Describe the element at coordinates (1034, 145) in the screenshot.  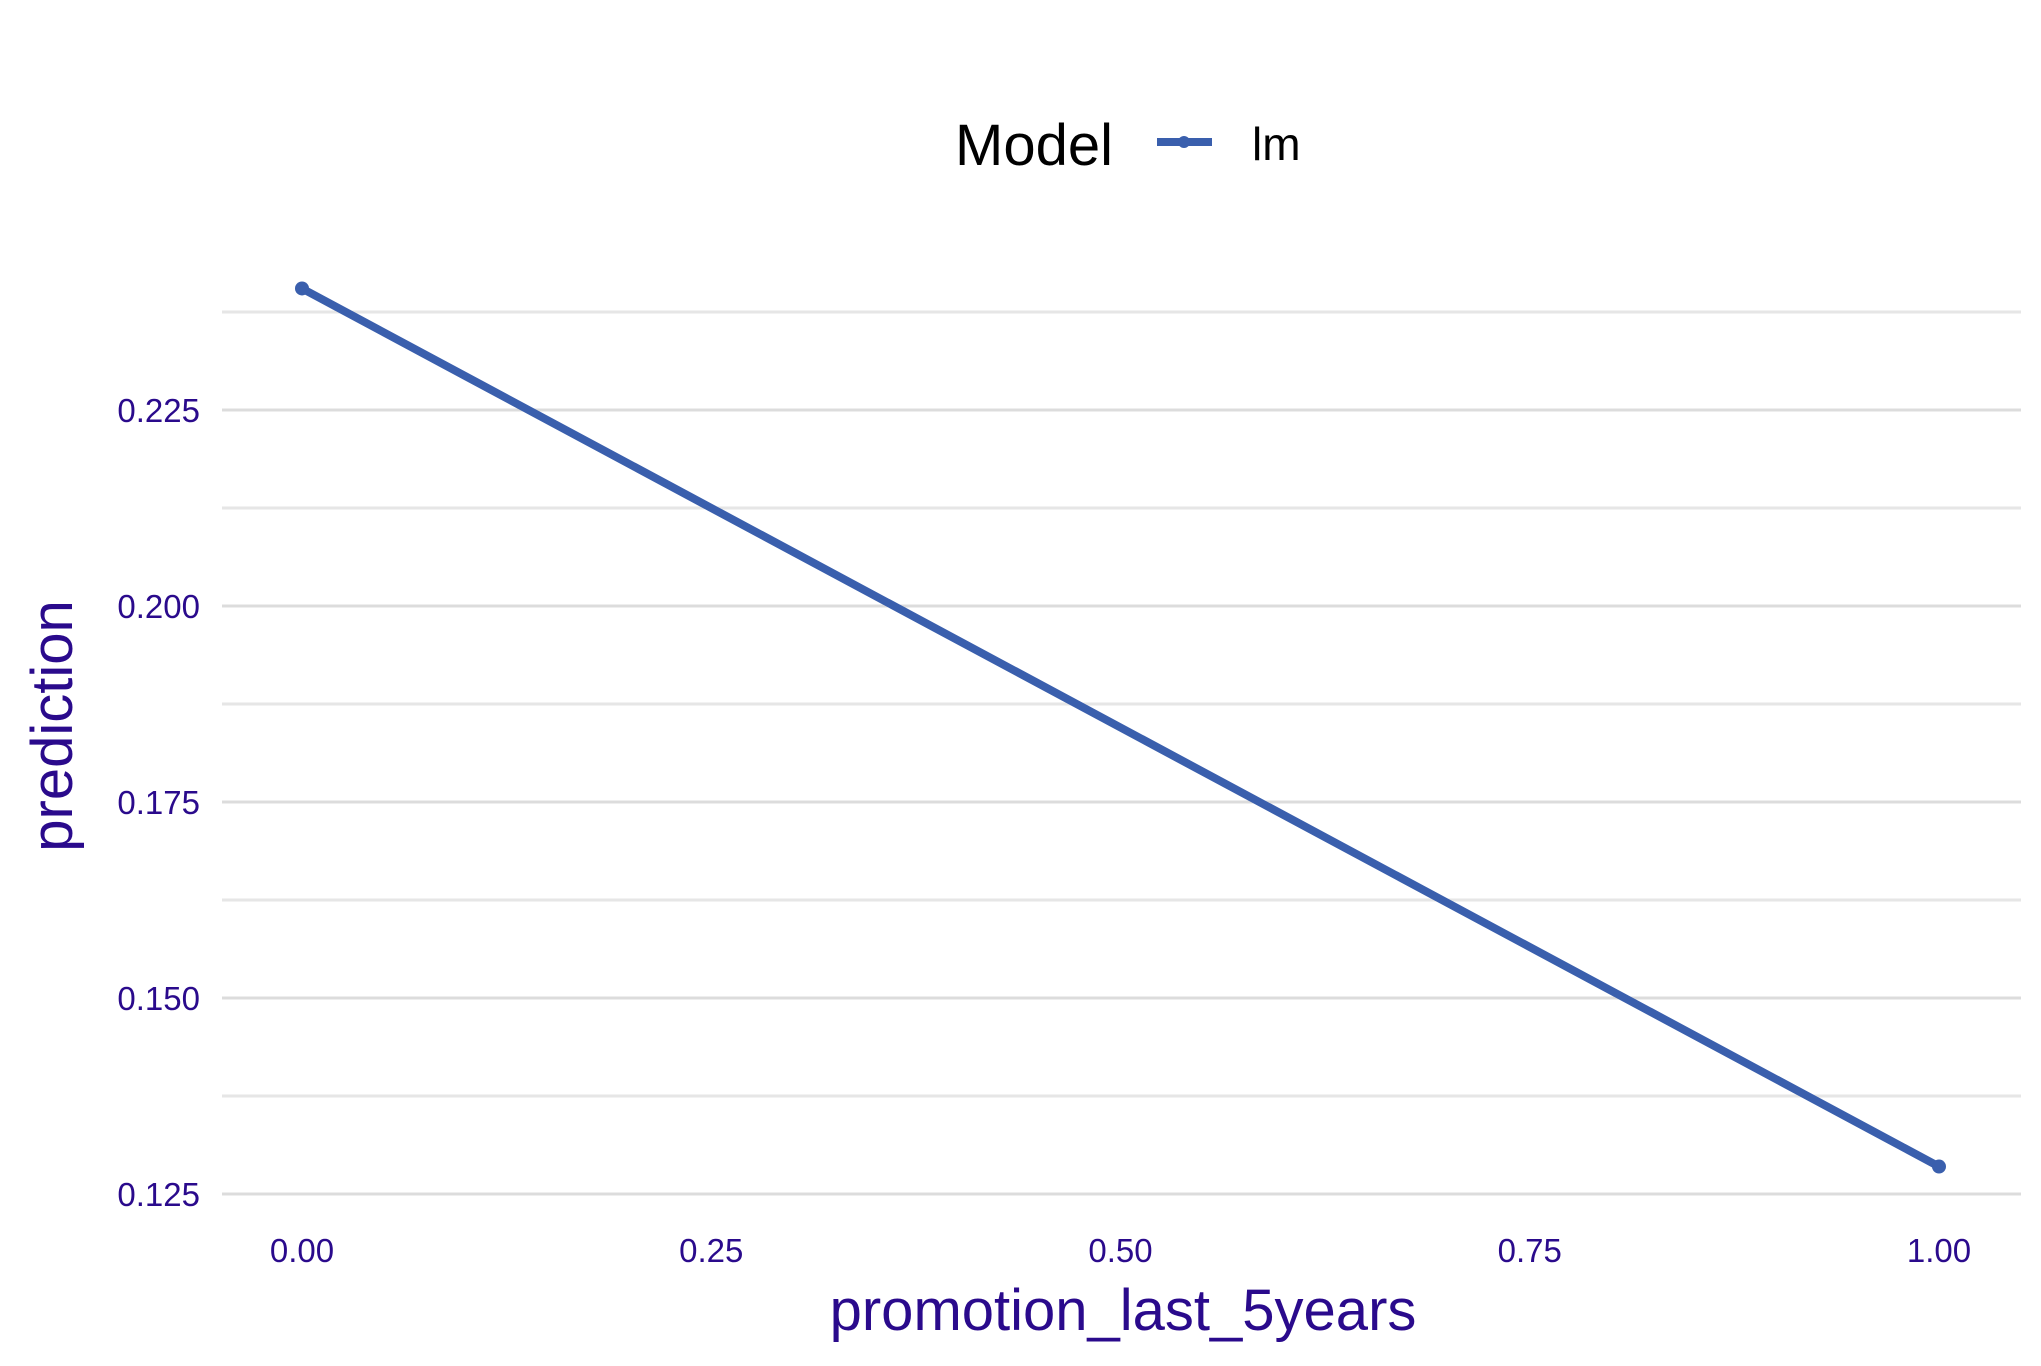
I see `legend-title: Model` at that location.